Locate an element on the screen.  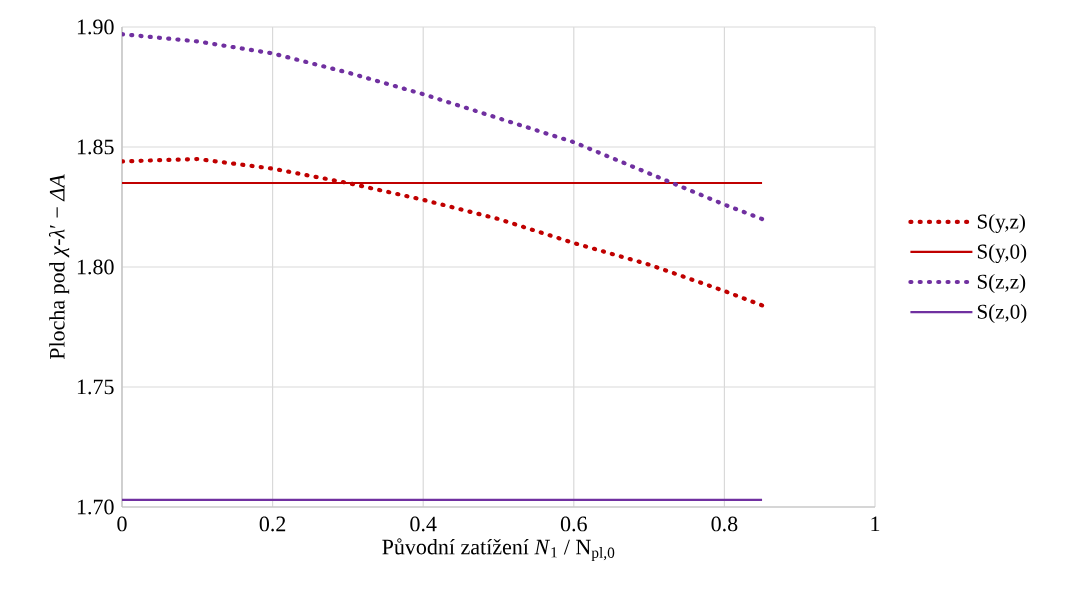
x-tick-label: 0.2 is located at coordinates (272, 524).